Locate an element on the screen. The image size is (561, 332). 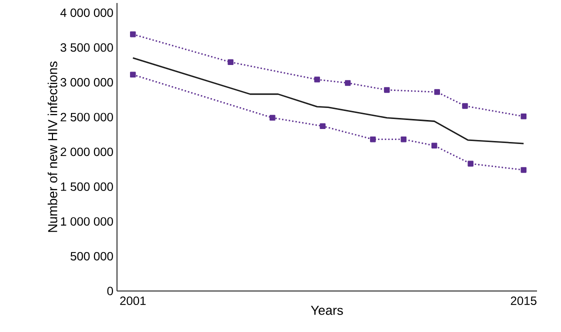
y-tick-label: 1 000 000 is located at coordinates (87, 221).